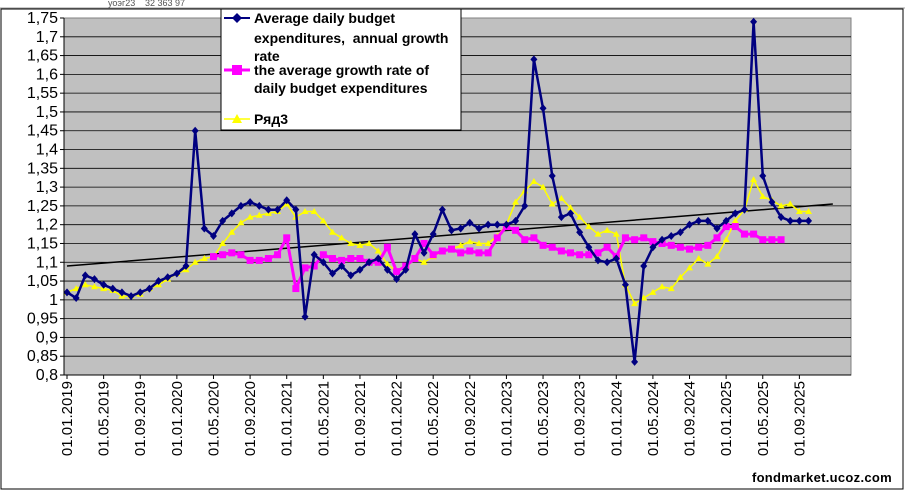 Image resolution: width=905 pixels, height=490 pixels. What do you see at coordinates (47, 112) in the screenshot?
I see `y-tick-label: 1,5` at bounding box center [47, 112].